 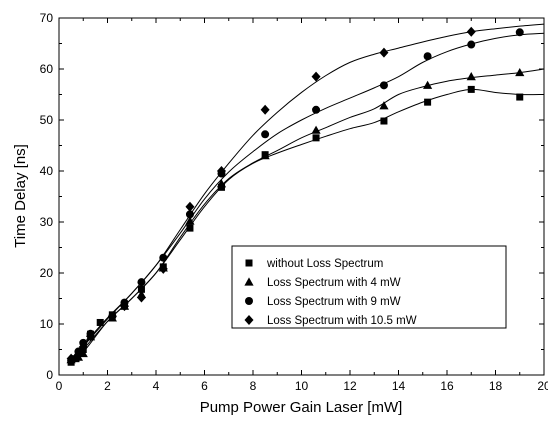 What do you see at coordinates (47, 171) in the screenshot?
I see `y-tick-label: 40` at bounding box center [47, 171].